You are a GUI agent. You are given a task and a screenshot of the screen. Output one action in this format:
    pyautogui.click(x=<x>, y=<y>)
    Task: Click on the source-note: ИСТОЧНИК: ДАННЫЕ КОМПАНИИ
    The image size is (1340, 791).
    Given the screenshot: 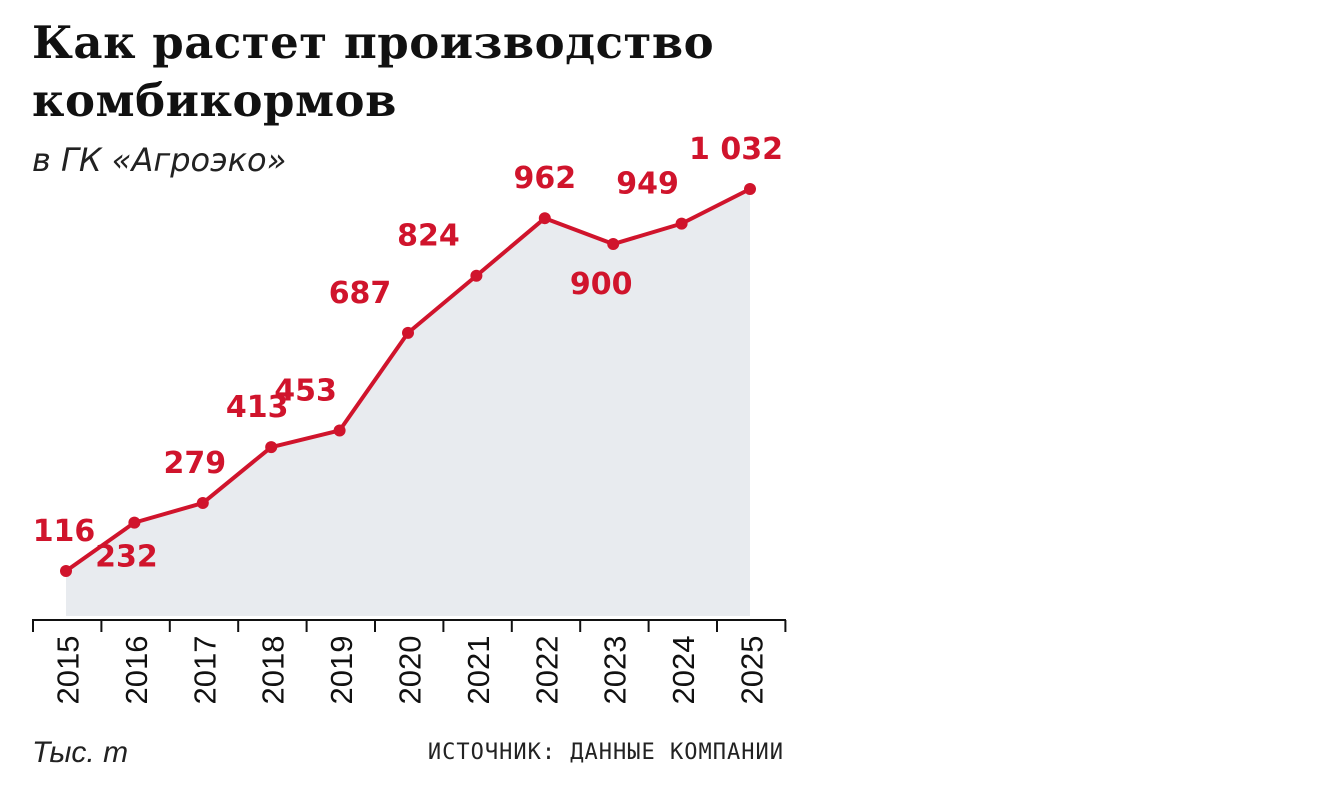 What is the action you would take?
    pyautogui.click(x=605, y=752)
    